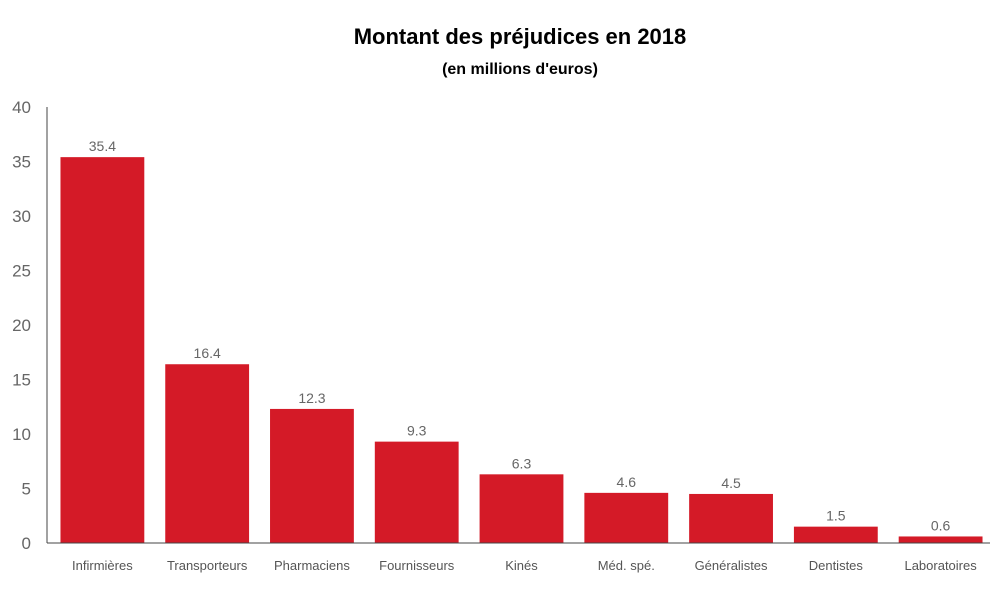 The height and width of the screenshot is (596, 1000). I want to click on data-label: 0.6, so click(941, 525).